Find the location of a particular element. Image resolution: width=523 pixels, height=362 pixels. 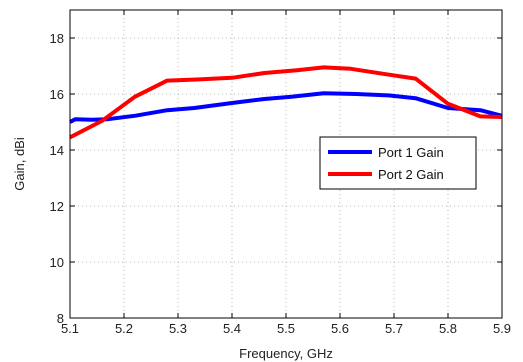

x-tick-label: 5.5 is located at coordinates (286, 328).